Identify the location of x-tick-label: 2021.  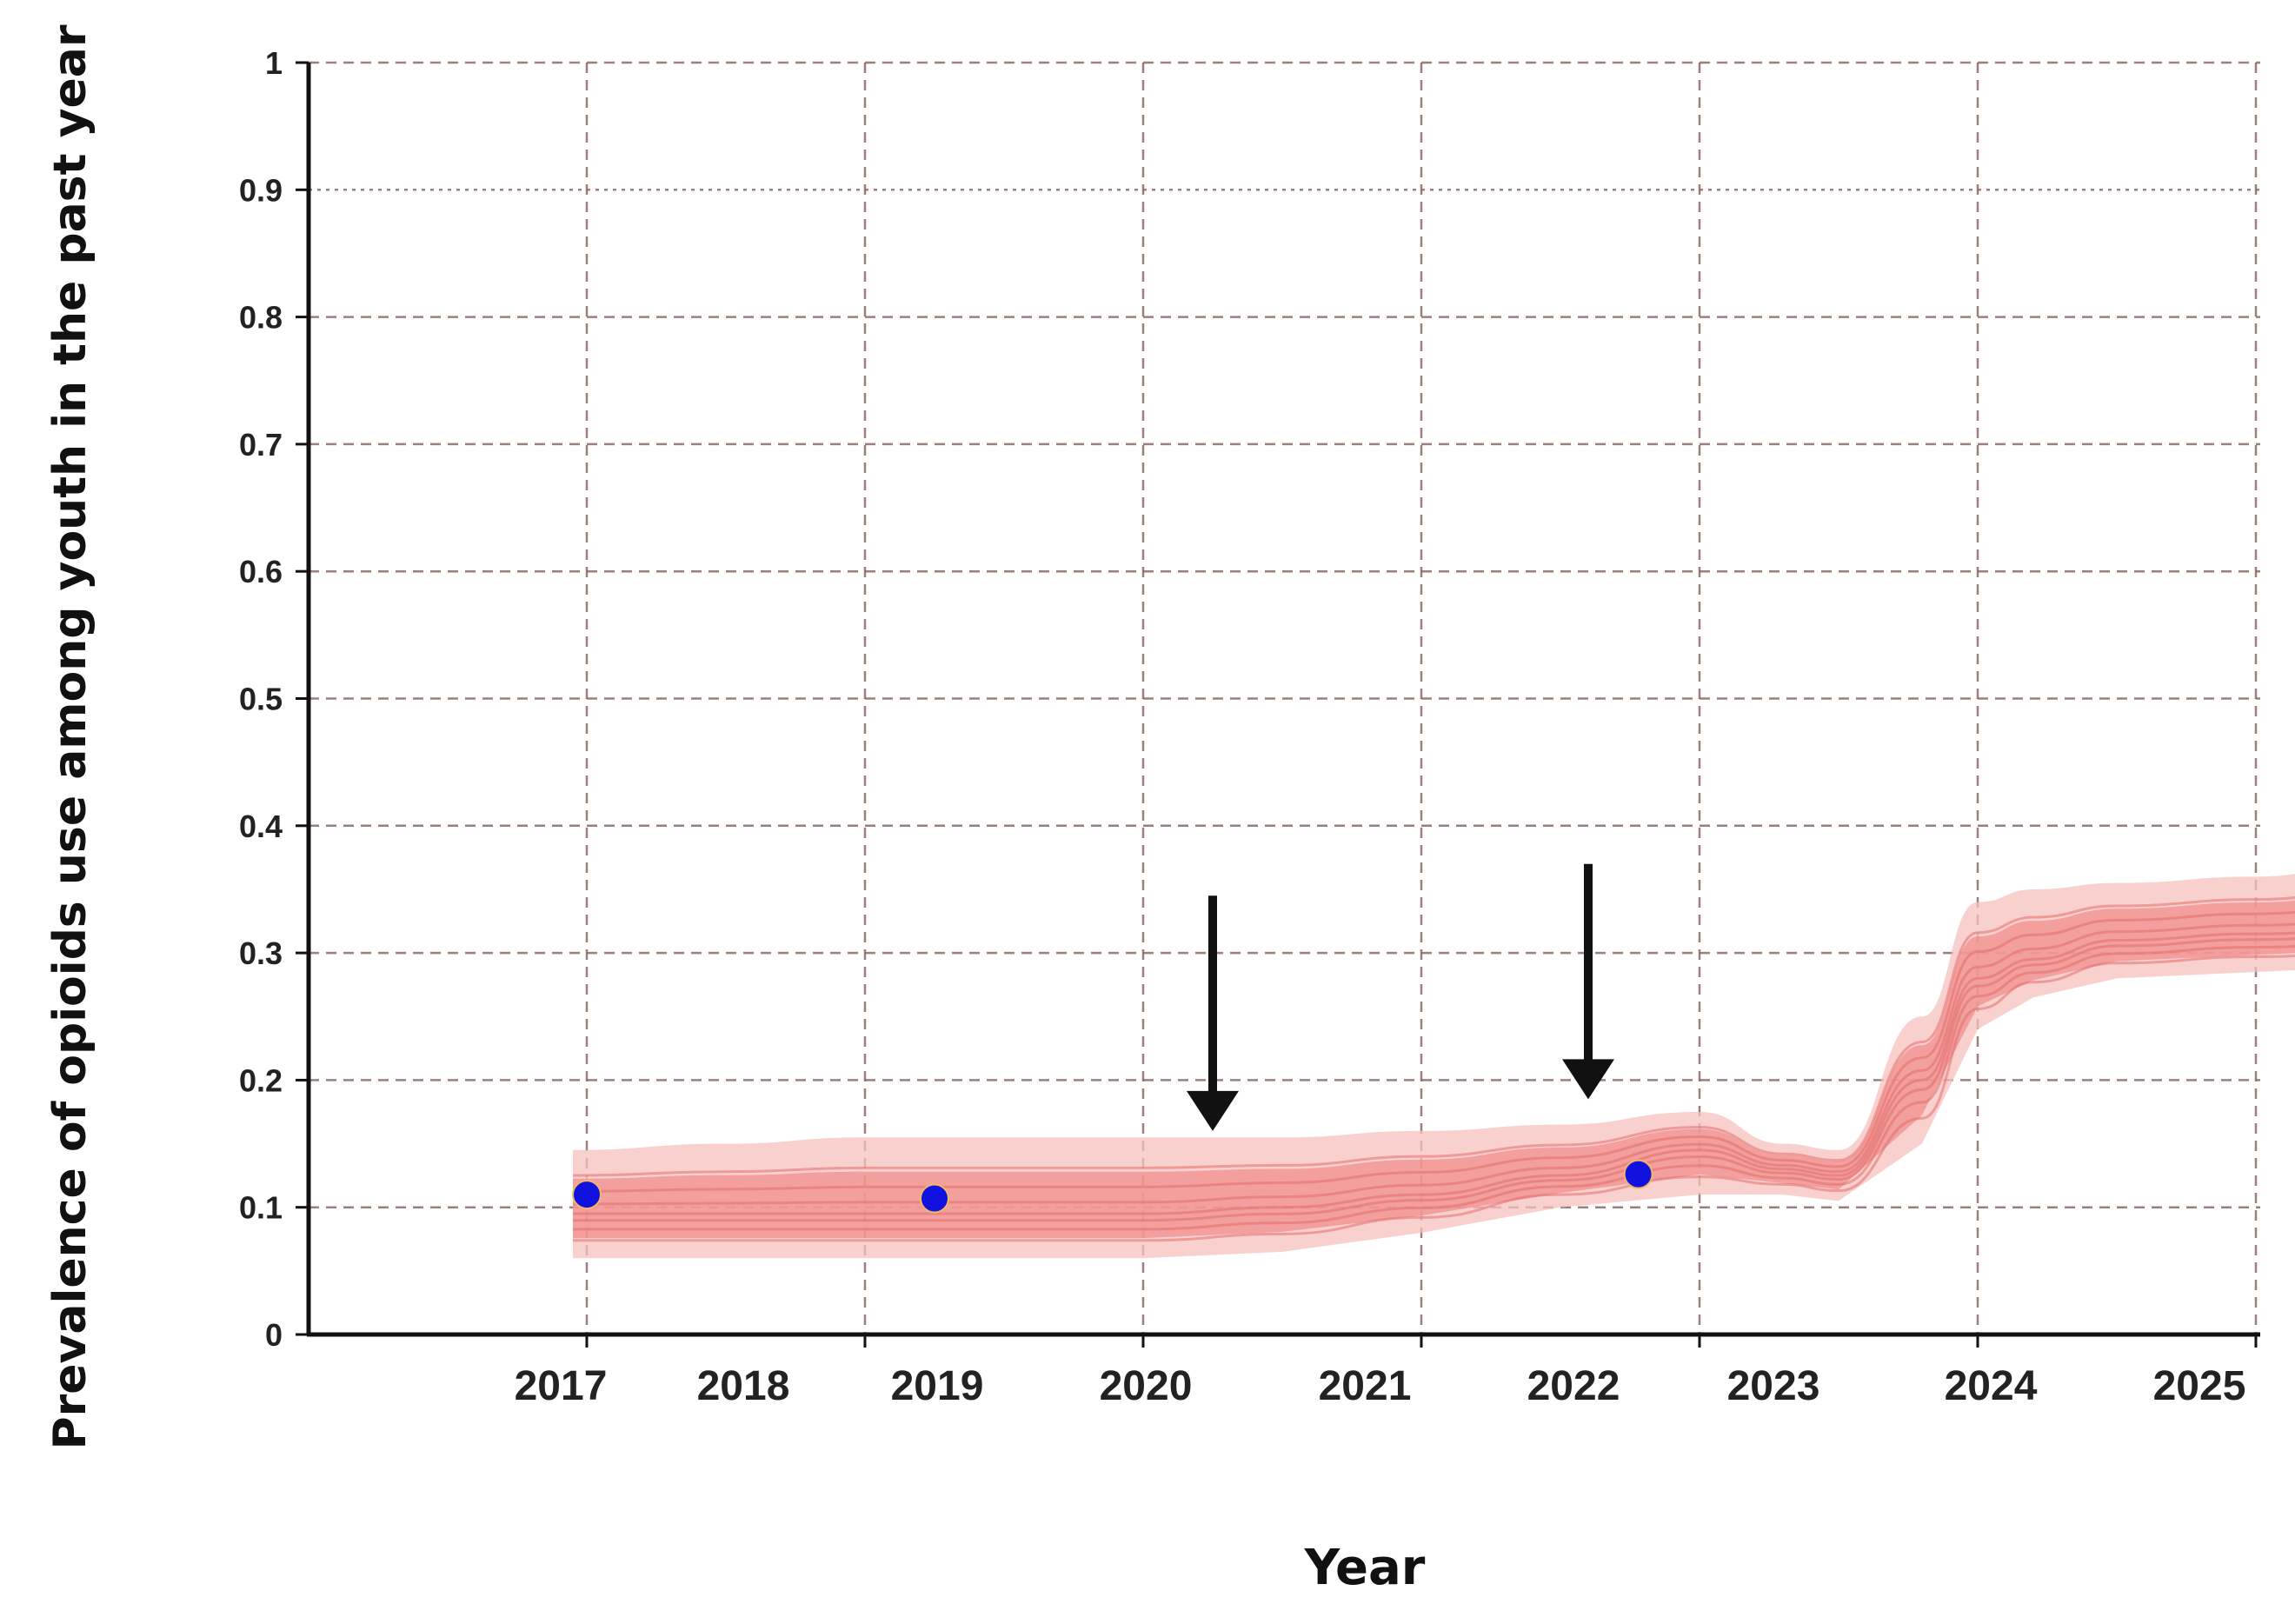
(1365, 1386).